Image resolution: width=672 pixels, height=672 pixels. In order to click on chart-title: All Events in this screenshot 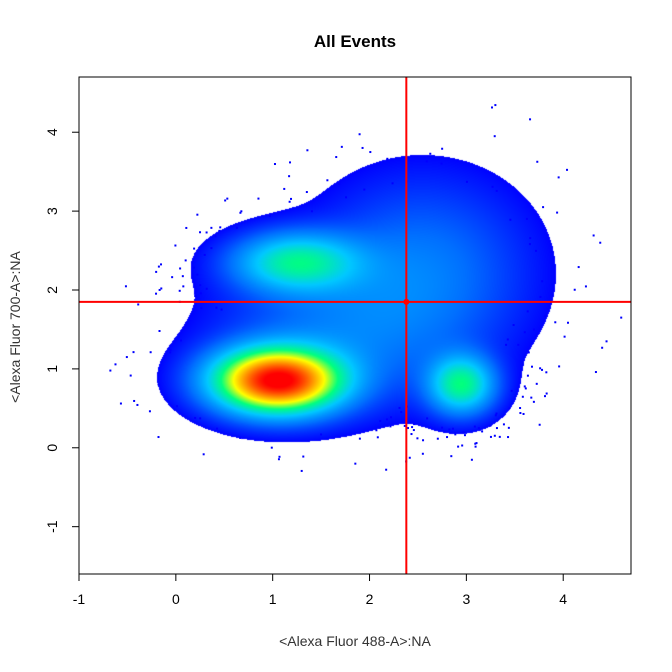, I will do `click(355, 41)`.